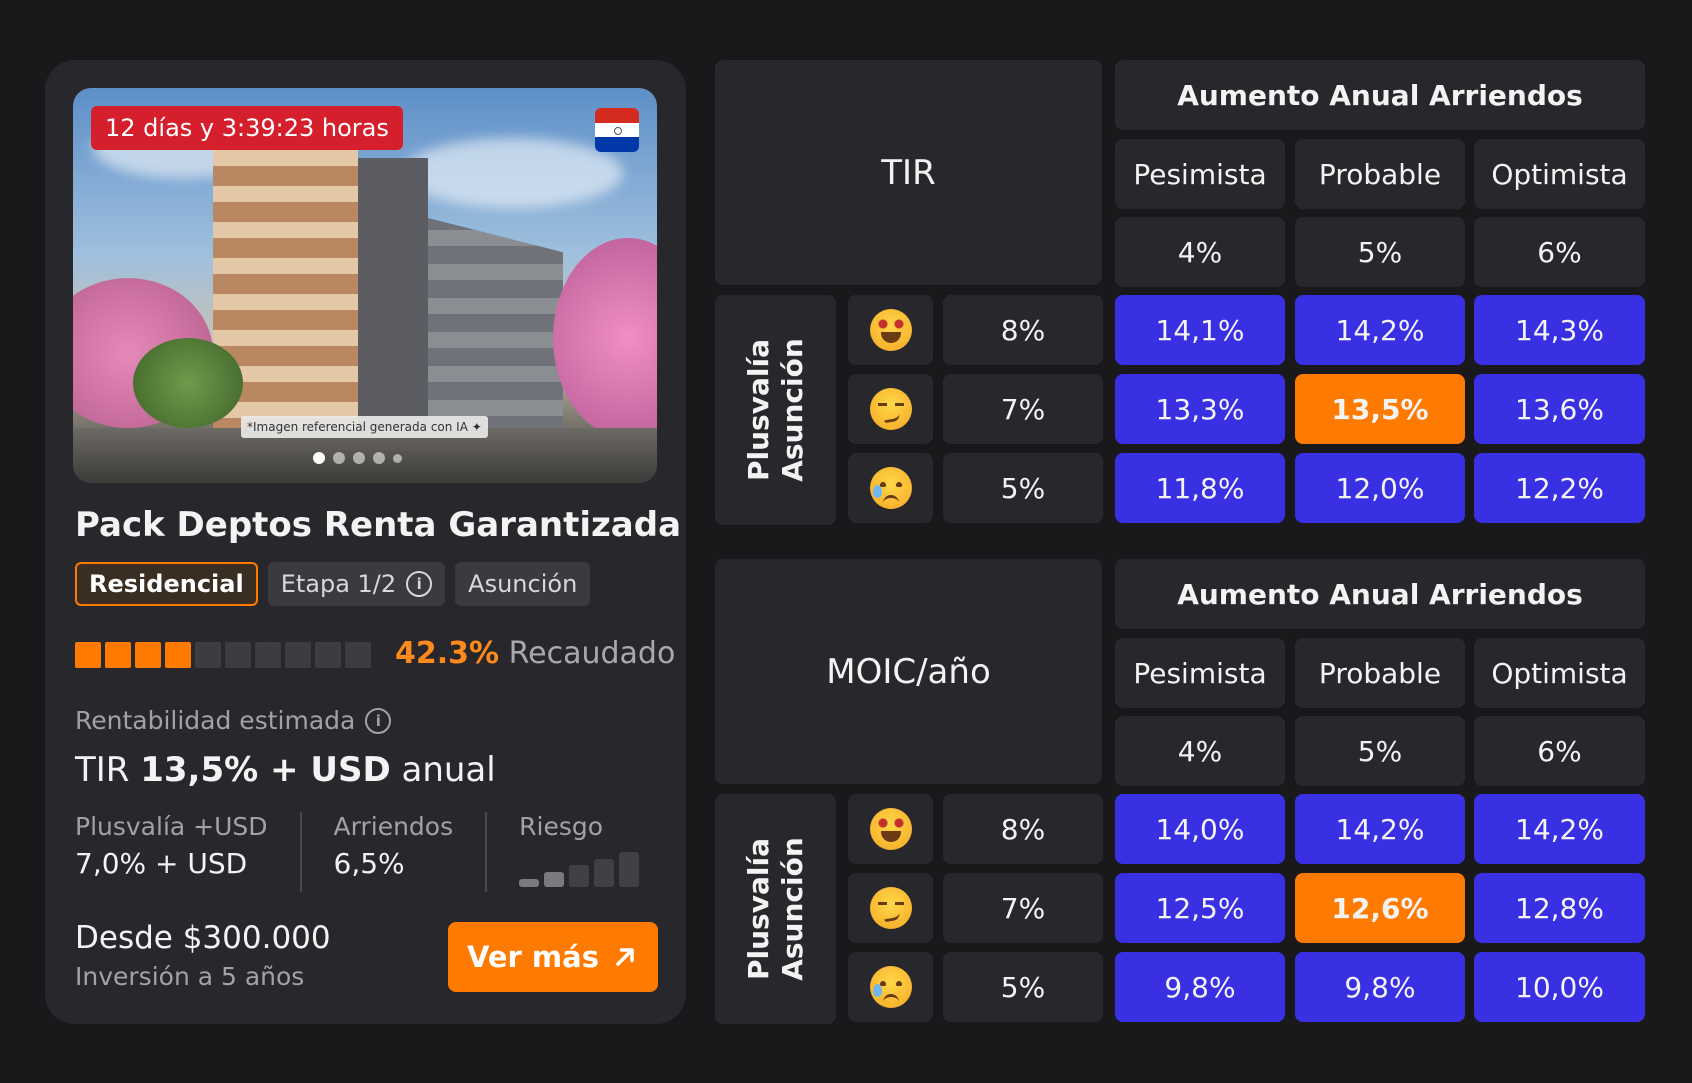 The image size is (1692, 1083). What do you see at coordinates (166, 584) in the screenshot?
I see `tag-type-label: Residencial` at bounding box center [166, 584].